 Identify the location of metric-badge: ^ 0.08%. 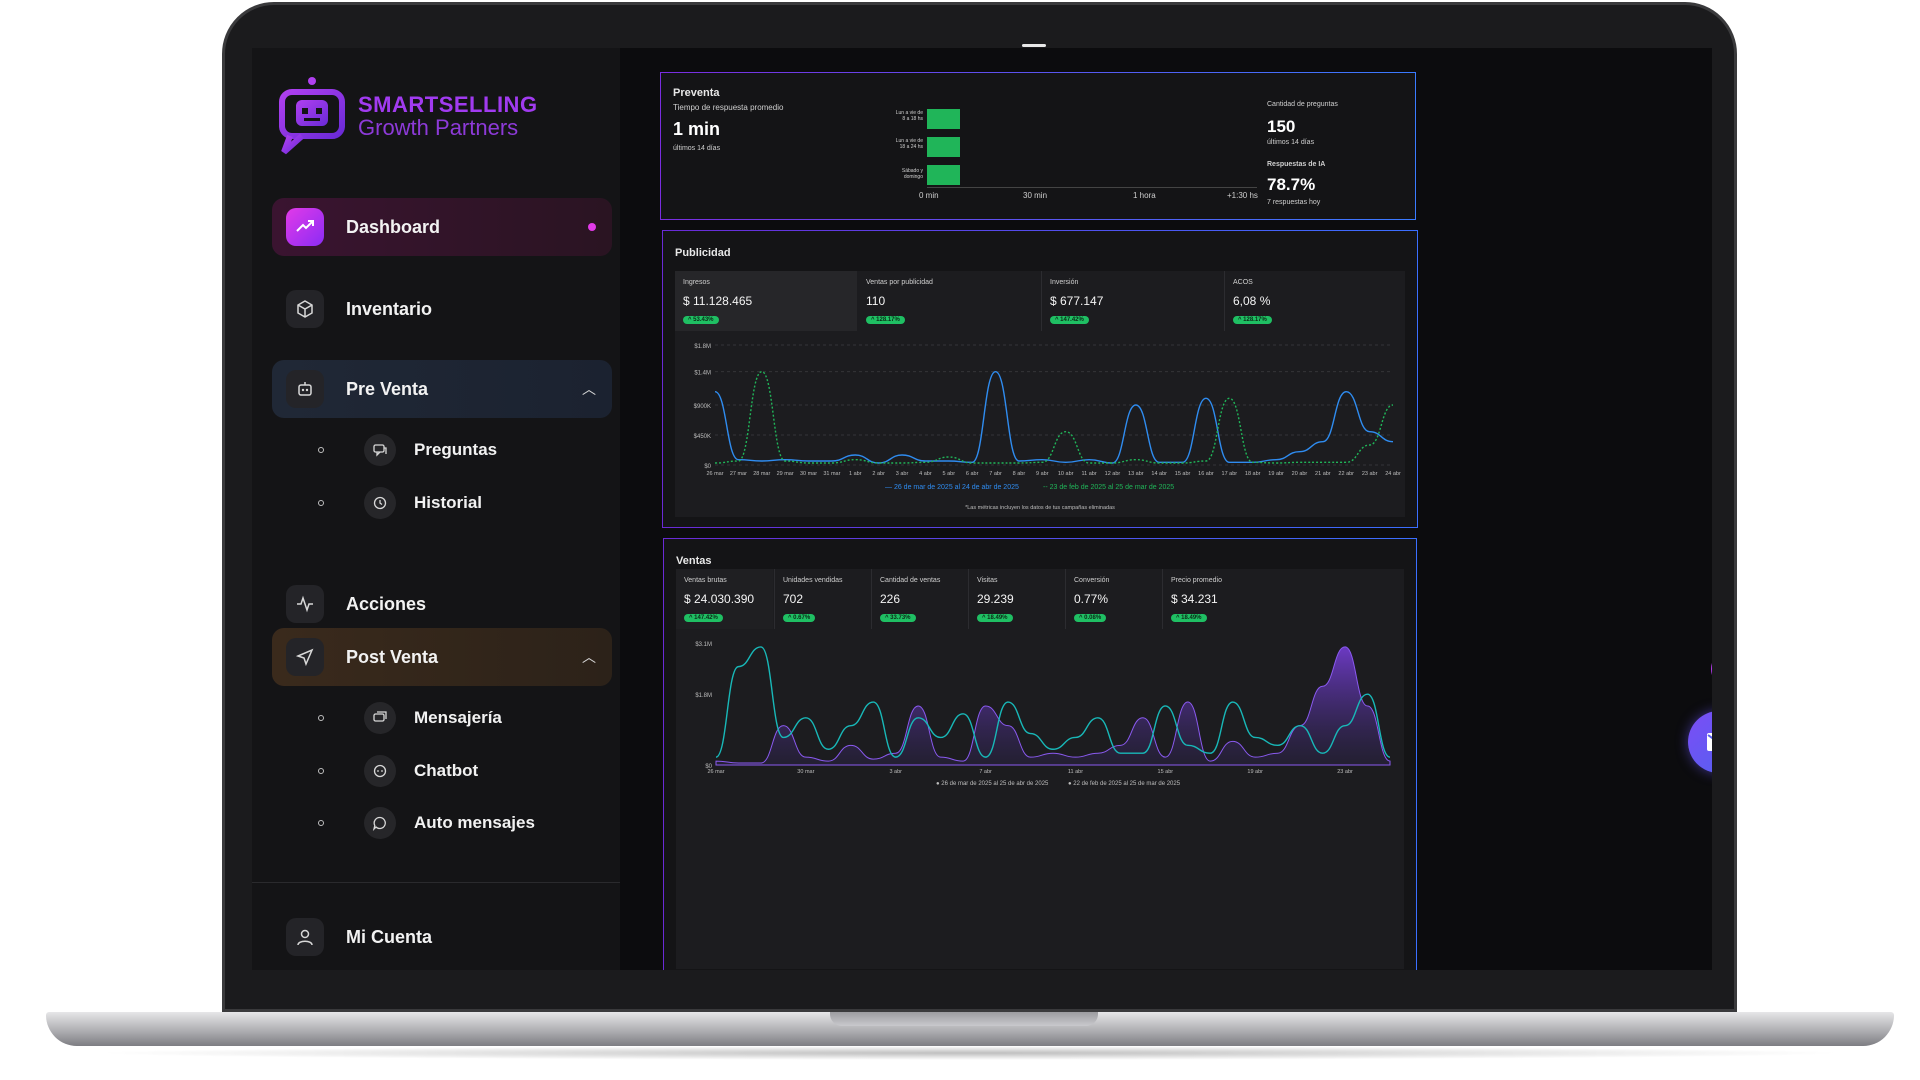
(1090, 618).